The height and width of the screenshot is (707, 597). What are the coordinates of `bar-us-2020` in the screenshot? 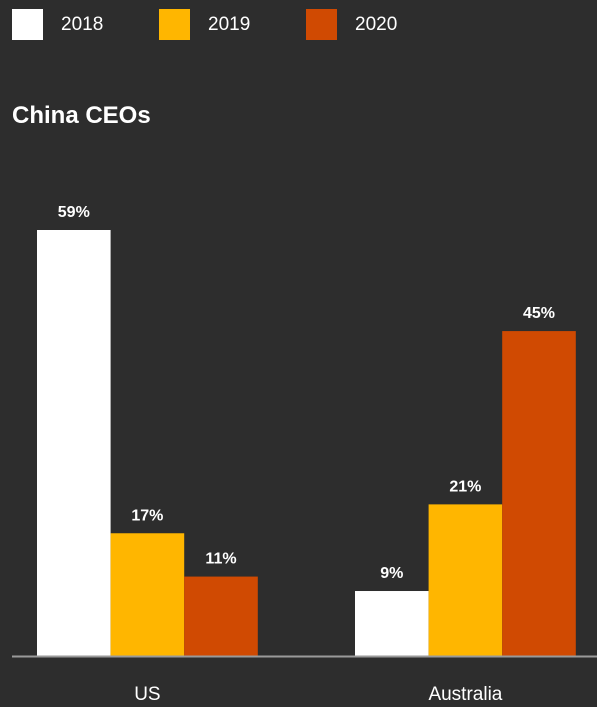 It's located at (221, 616).